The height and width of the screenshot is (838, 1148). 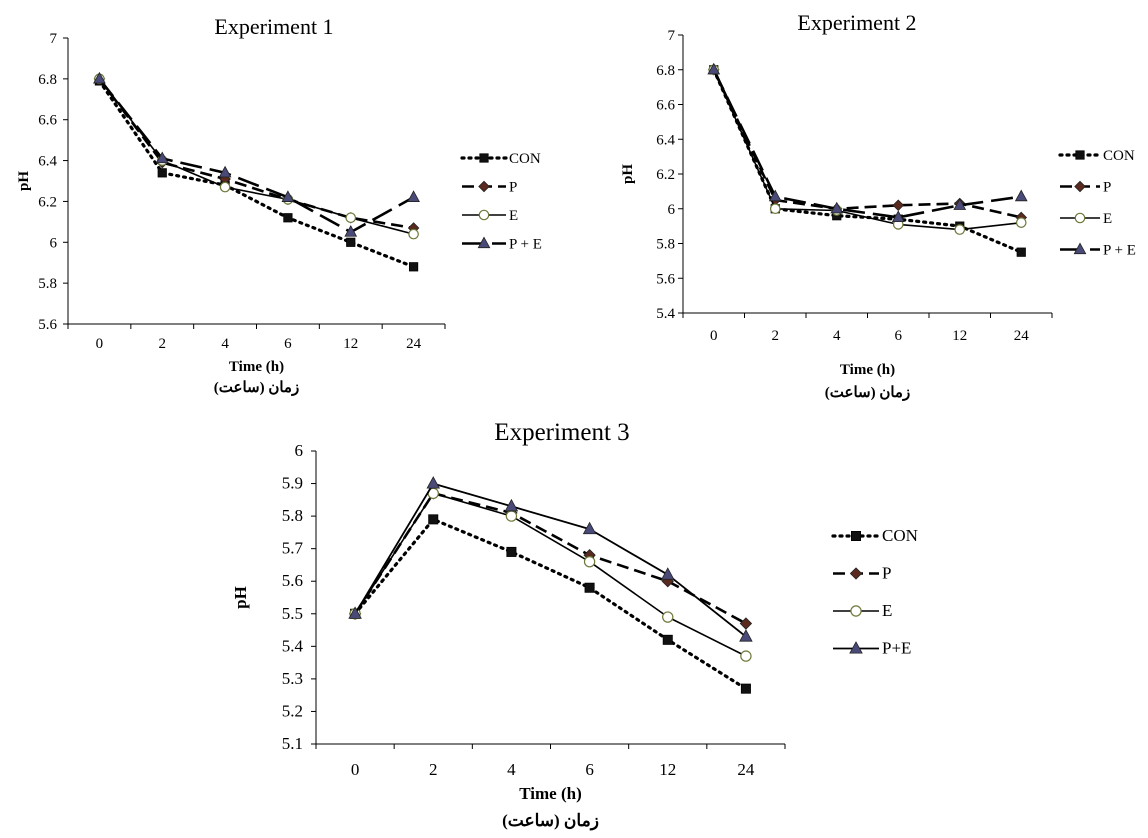 What do you see at coordinates (292, 710) in the screenshot?
I see `y-tick-label: 5.2` at bounding box center [292, 710].